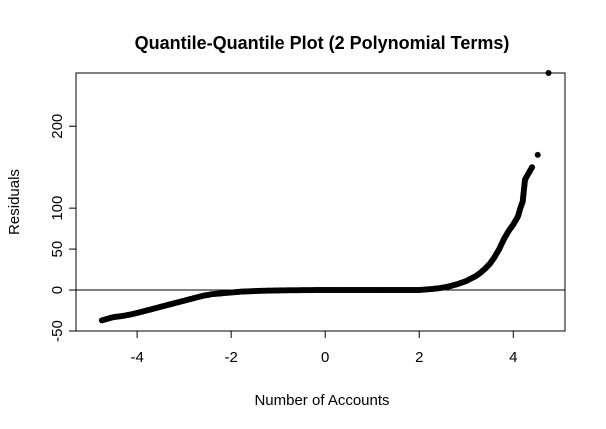 The height and width of the screenshot is (429, 606). Describe the element at coordinates (57, 126) in the screenshot. I see `y-tick-label: 200` at that location.